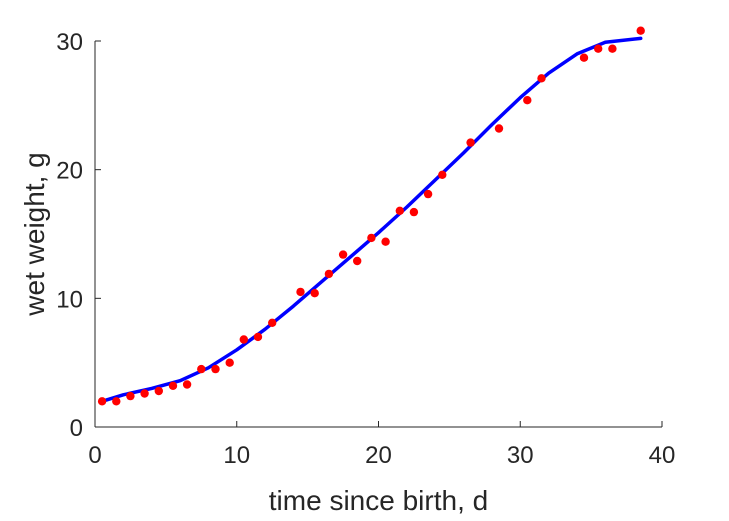  What do you see at coordinates (69, 171) in the screenshot?
I see `y-tick-label: 20` at bounding box center [69, 171].